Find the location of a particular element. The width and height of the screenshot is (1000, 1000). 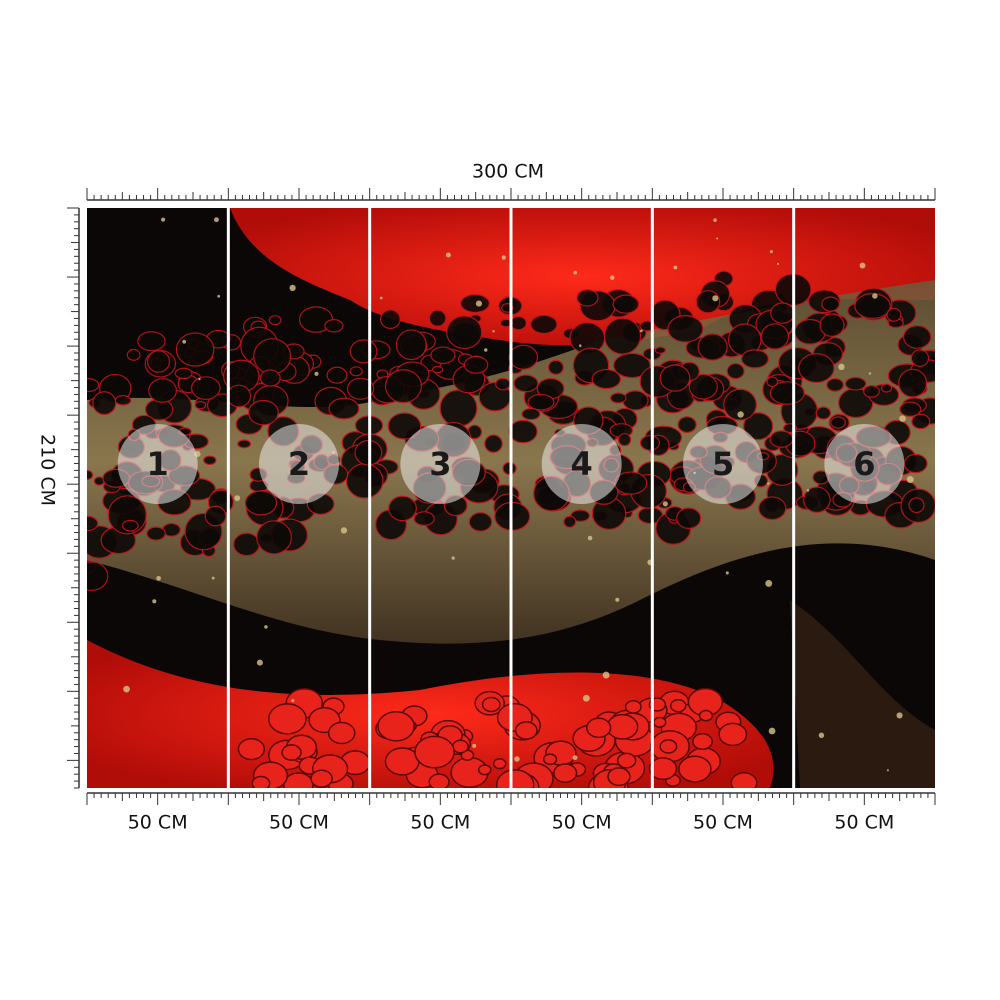

panel-number: 3 is located at coordinates (440, 464).